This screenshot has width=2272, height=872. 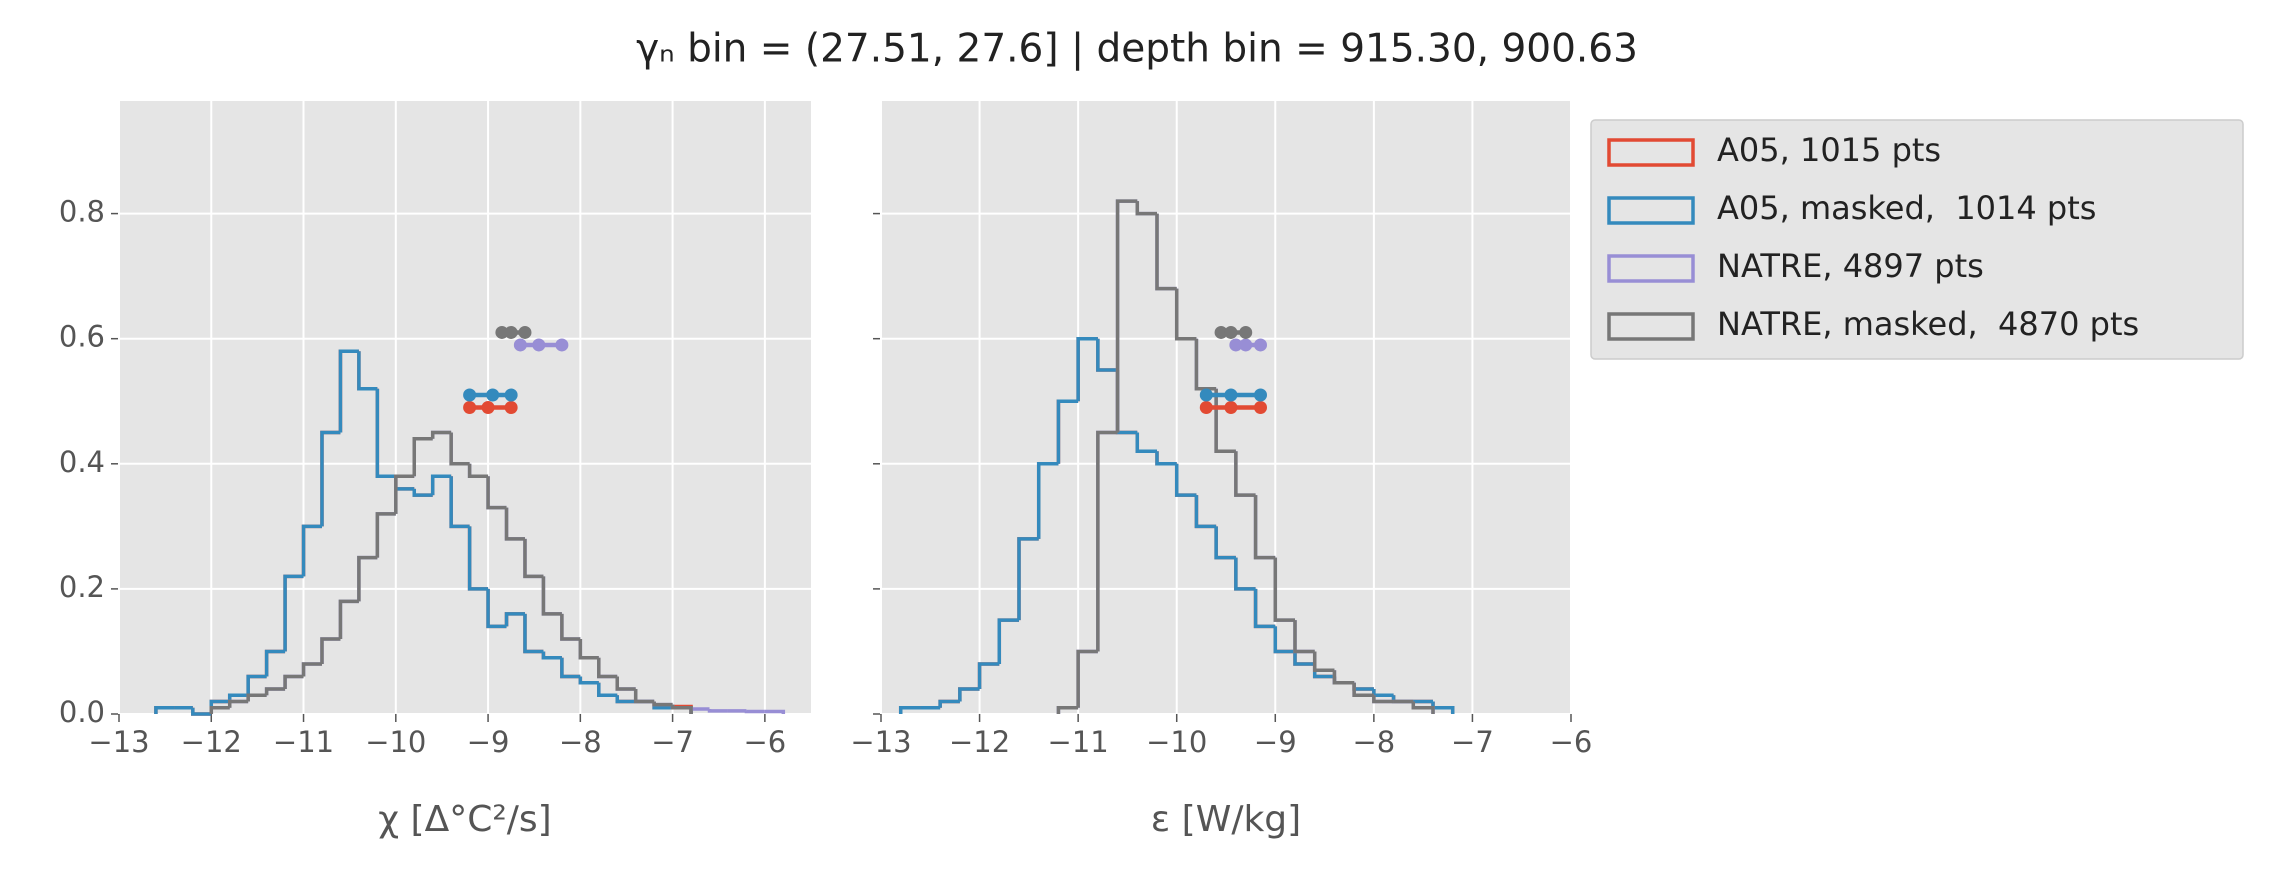 What do you see at coordinates (1829, 150) in the screenshot?
I see `legend-label: A05, 1015 pts` at bounding box center [1829, 150].